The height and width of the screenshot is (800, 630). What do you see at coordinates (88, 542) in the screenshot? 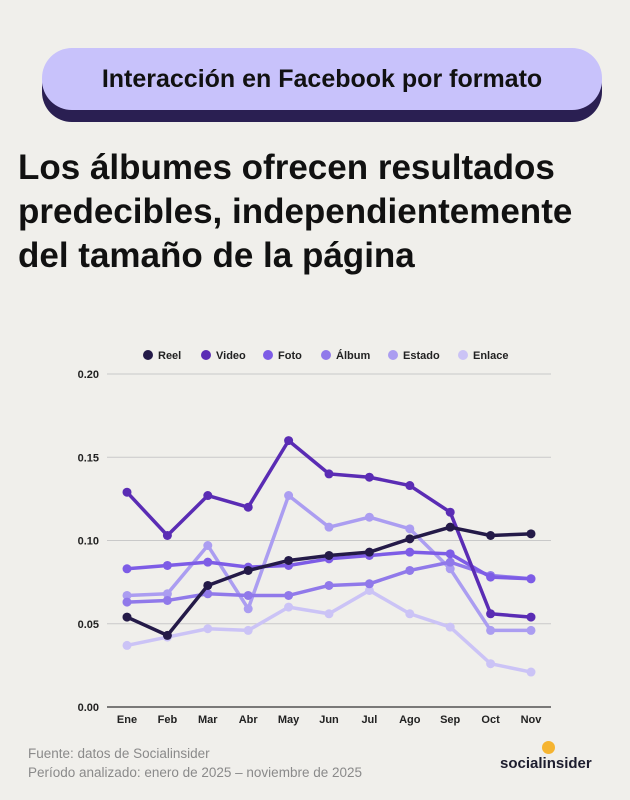
I see `y-tick-label: 0.10` at bounding box center [88, 542].